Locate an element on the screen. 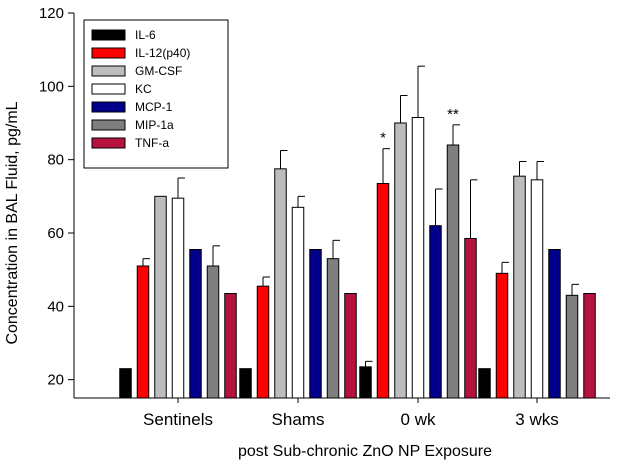  y-tick-label: 20 is located at coordinates (55, 380).